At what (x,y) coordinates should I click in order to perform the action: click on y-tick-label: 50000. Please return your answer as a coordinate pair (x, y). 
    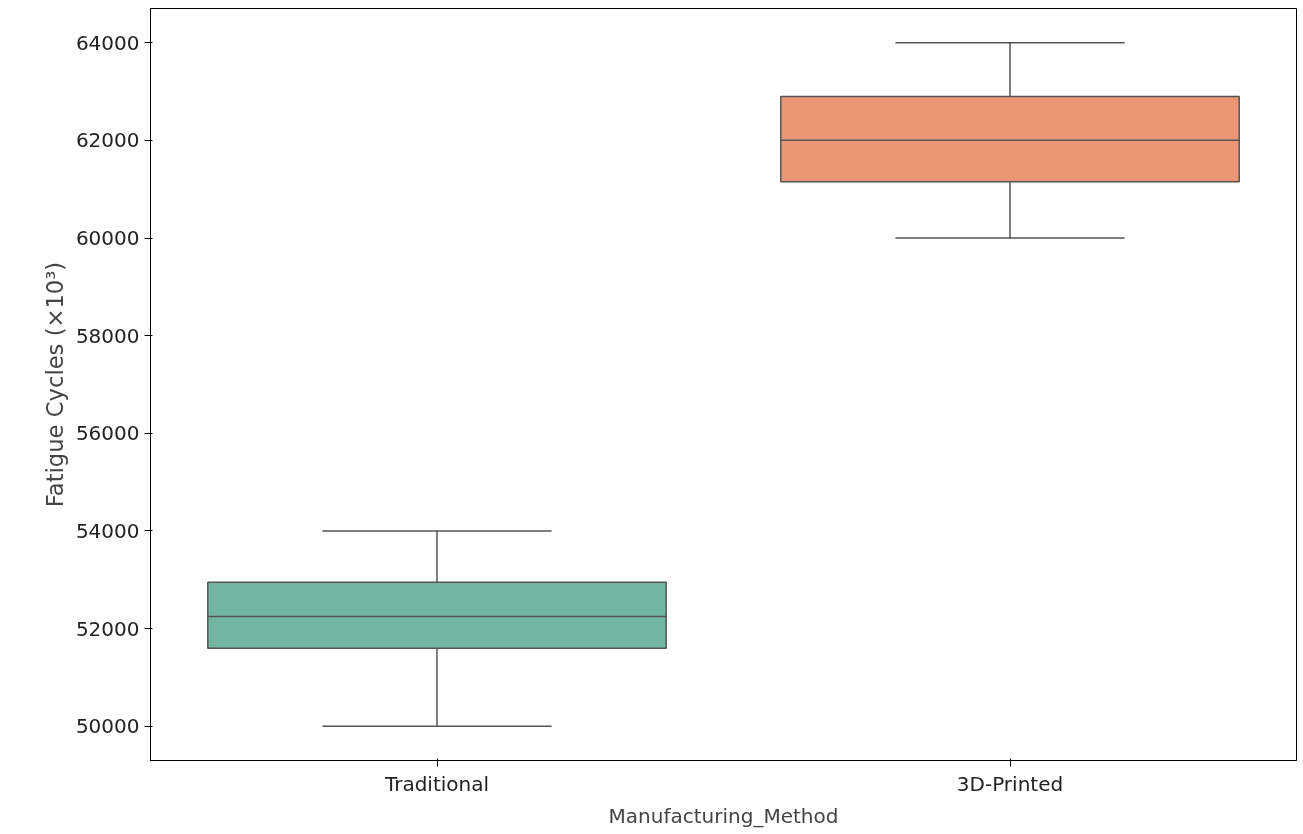
    Looking at the image, I should click on (107, 726).